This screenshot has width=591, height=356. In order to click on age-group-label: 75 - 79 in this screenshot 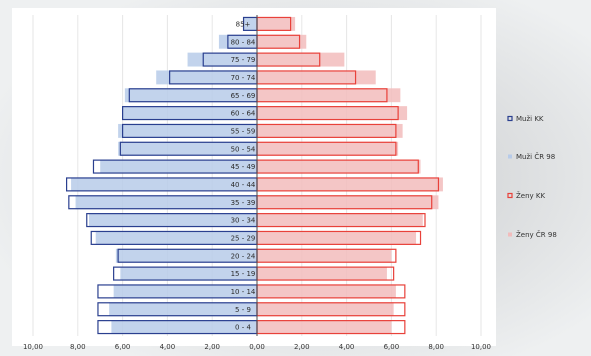, I will do `click(243, 60)`.